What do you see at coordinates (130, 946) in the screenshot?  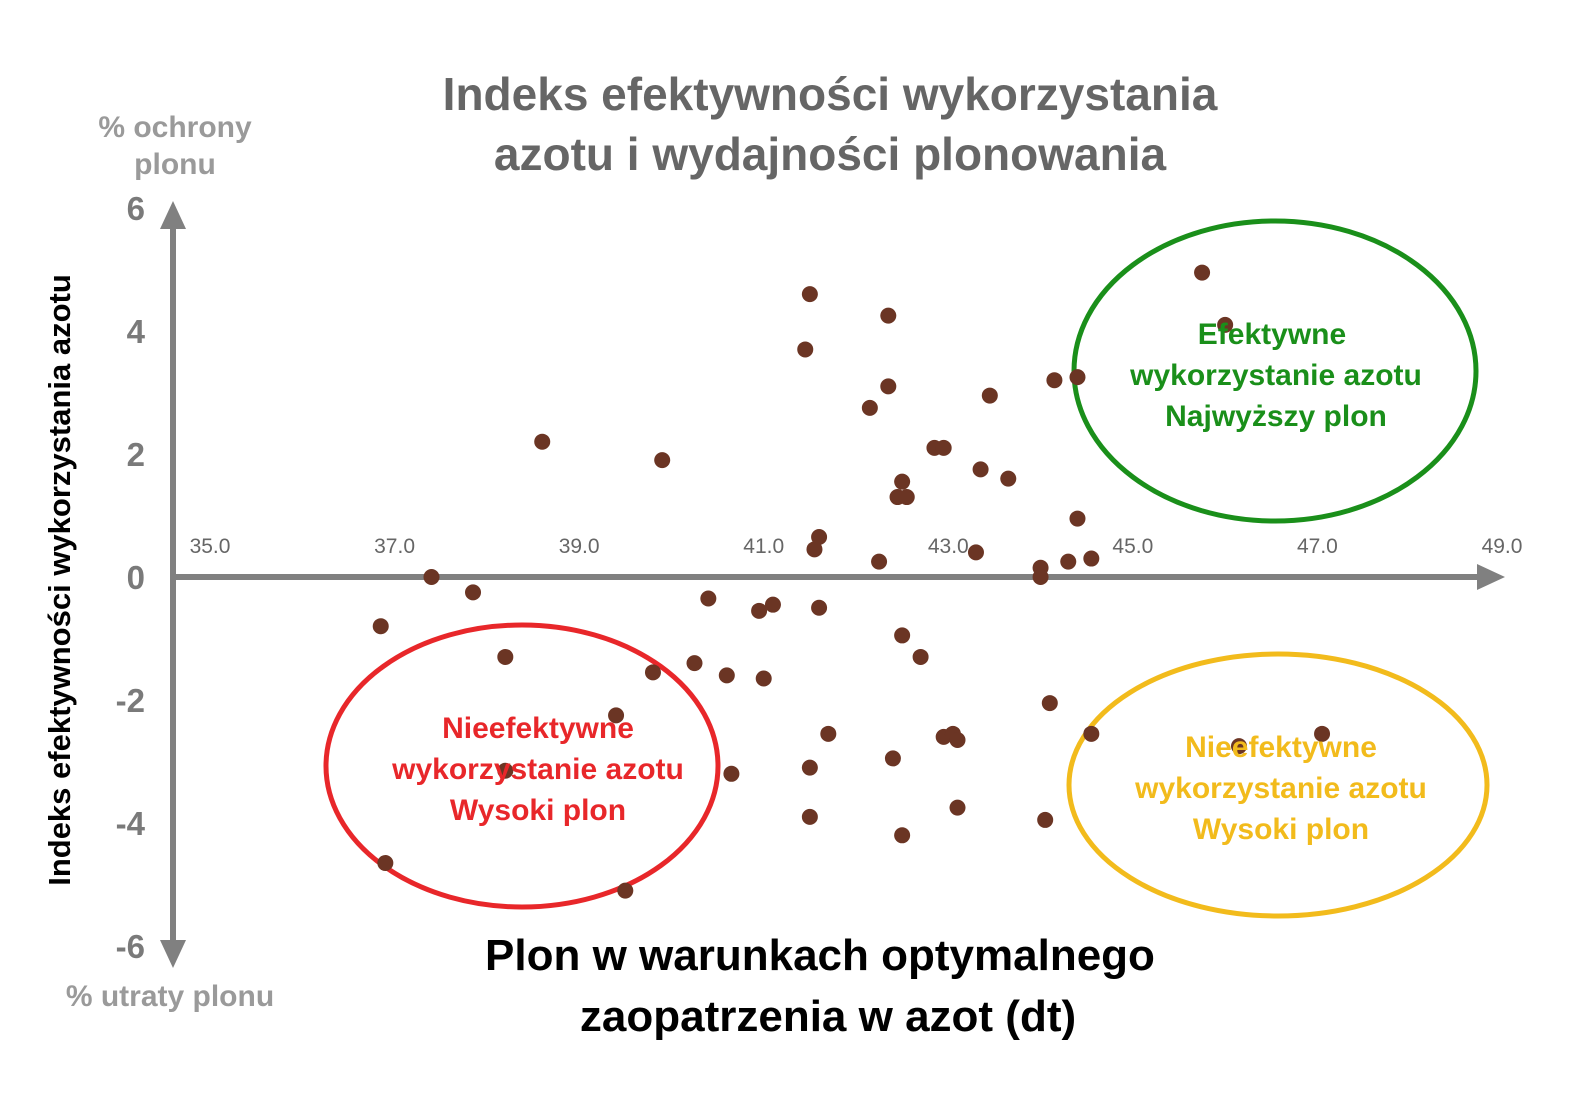 I see `y-tick-label: -6` at bounding box center [130, 946].